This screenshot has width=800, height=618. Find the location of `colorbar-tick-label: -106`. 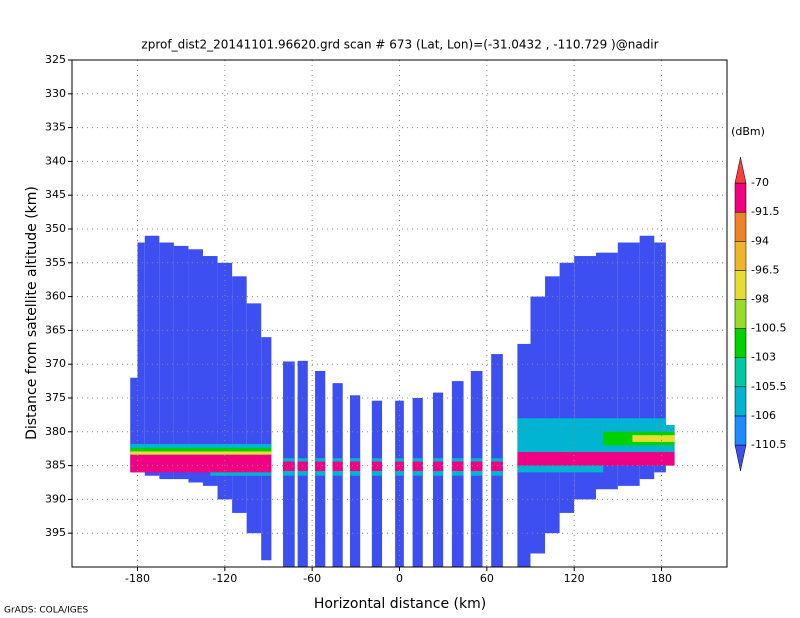

colorbar-tick-label: -106 is located at coordinates (763, 415).